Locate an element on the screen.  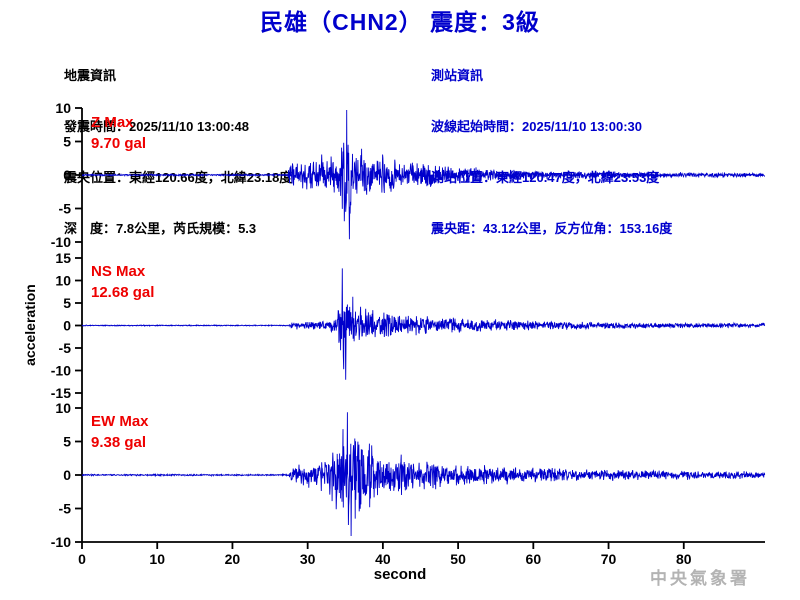
z-max-label: Z Max 9.70 gal is located at coordinates (118, 133).